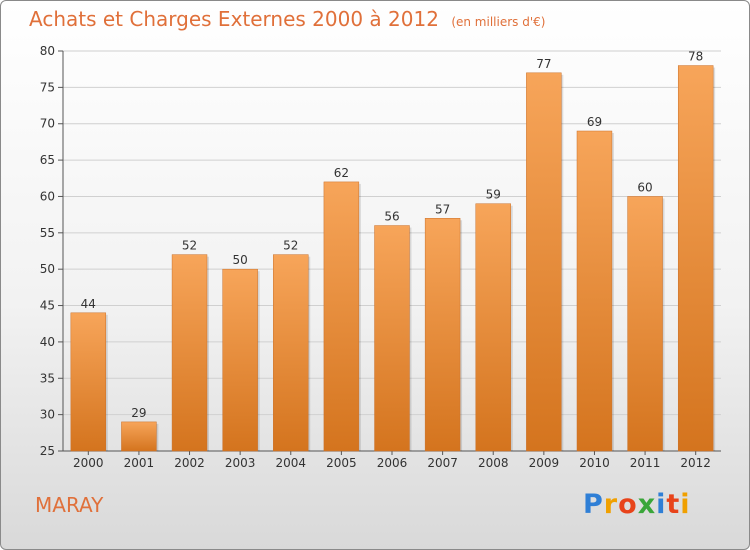 The image size is (750, 550). I want to click on bar-value-label: 69, so click(594, 122).